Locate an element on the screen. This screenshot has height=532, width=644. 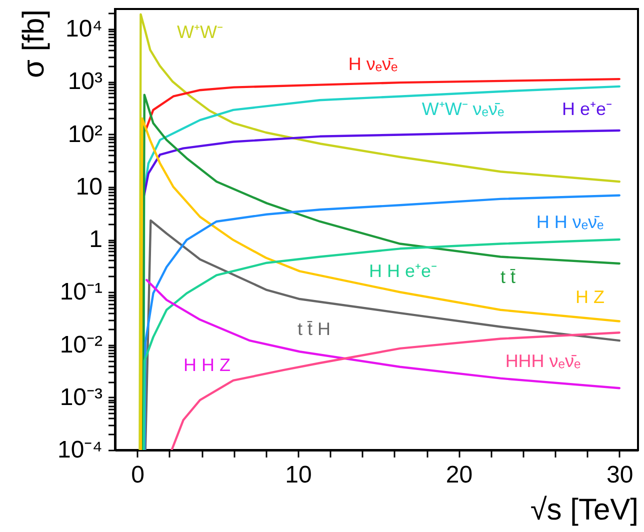
y-axis-title: σ [fb] is located at coordinates (33, 44).